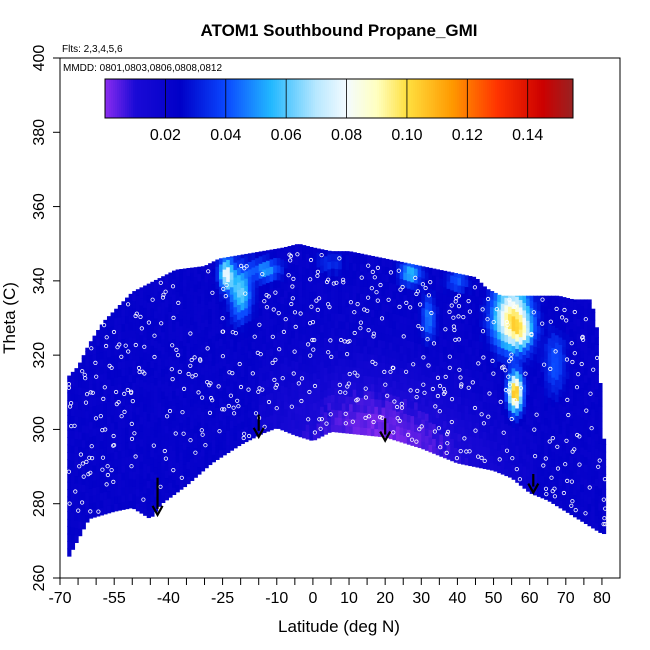  Describe the element at coordinates (533, 484) in the screenshot. I see `arrow-marker` at that location.